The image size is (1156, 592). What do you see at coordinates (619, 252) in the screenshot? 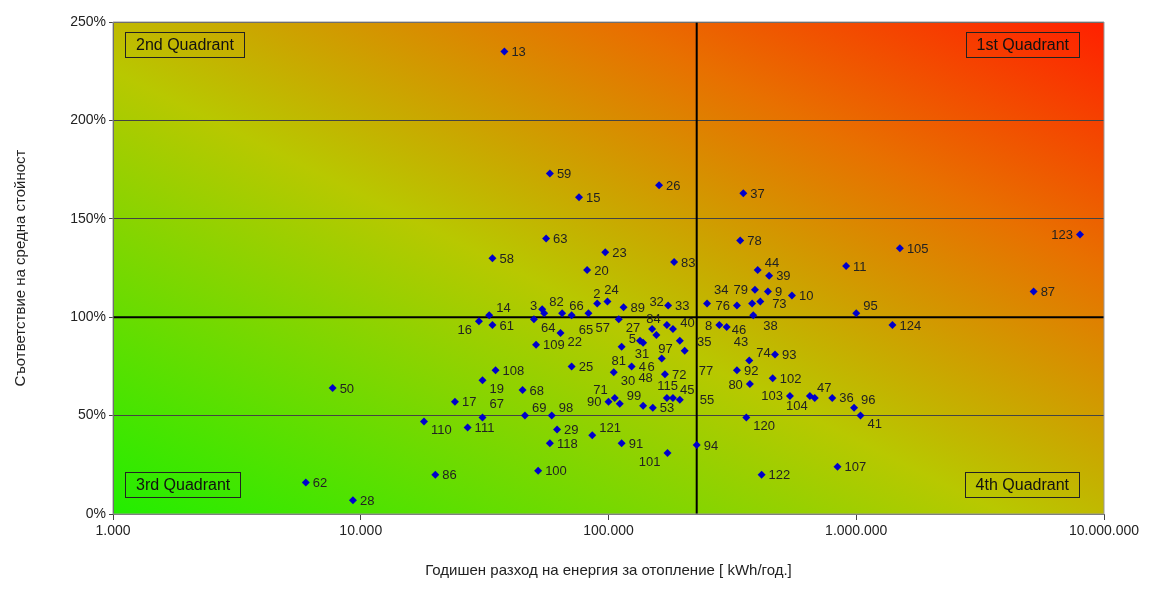
I see `annotation: 23` at bounding box center [619, 252].